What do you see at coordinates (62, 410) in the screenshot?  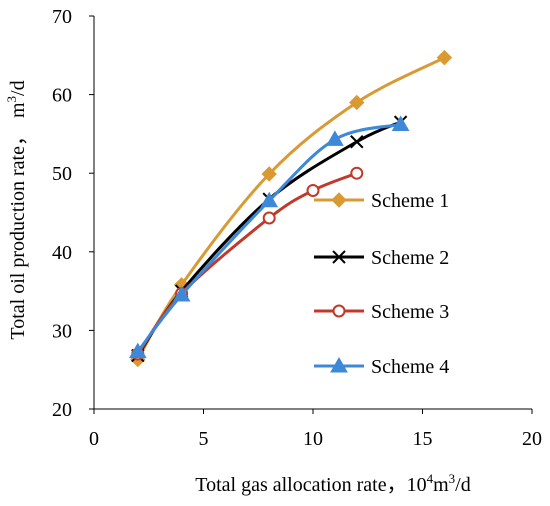 I see `y-tick-label: 20` at bounding box center [62, 410].